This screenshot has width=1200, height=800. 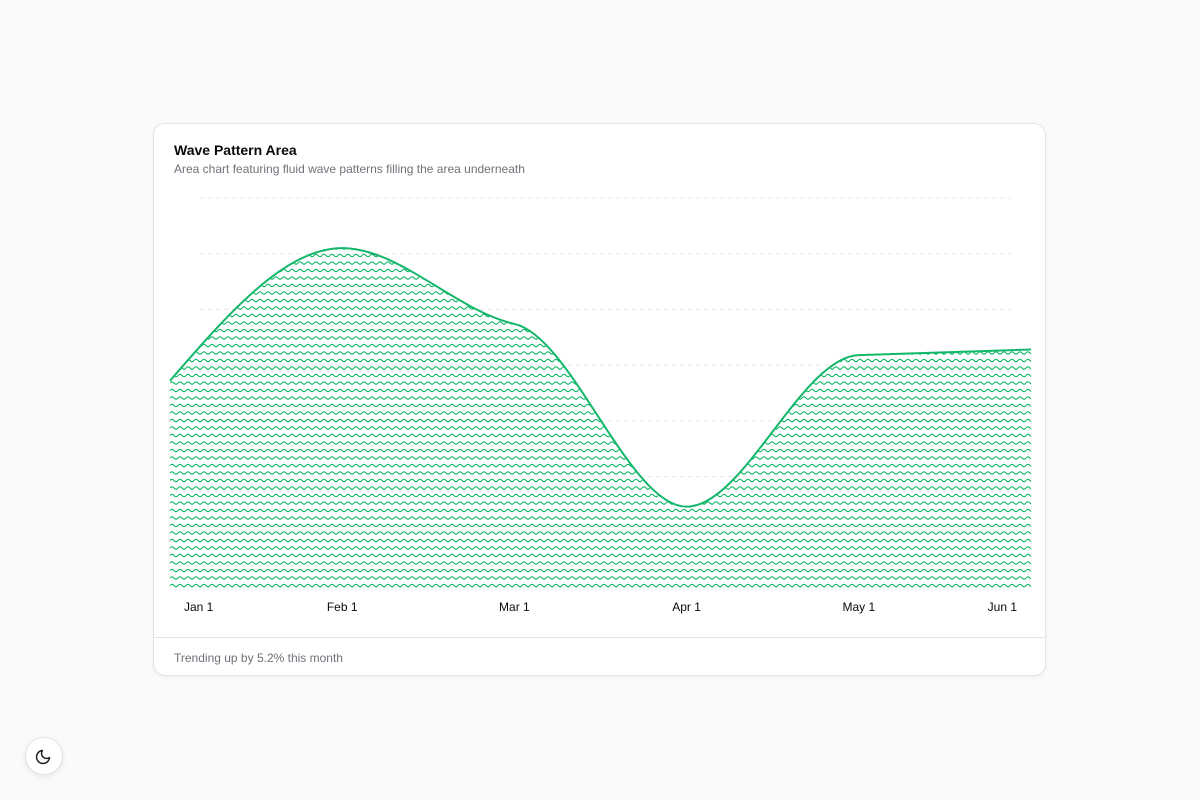 I want to click on footer-text: Trending up by 5.2% this month, so click(x=258, y=658).